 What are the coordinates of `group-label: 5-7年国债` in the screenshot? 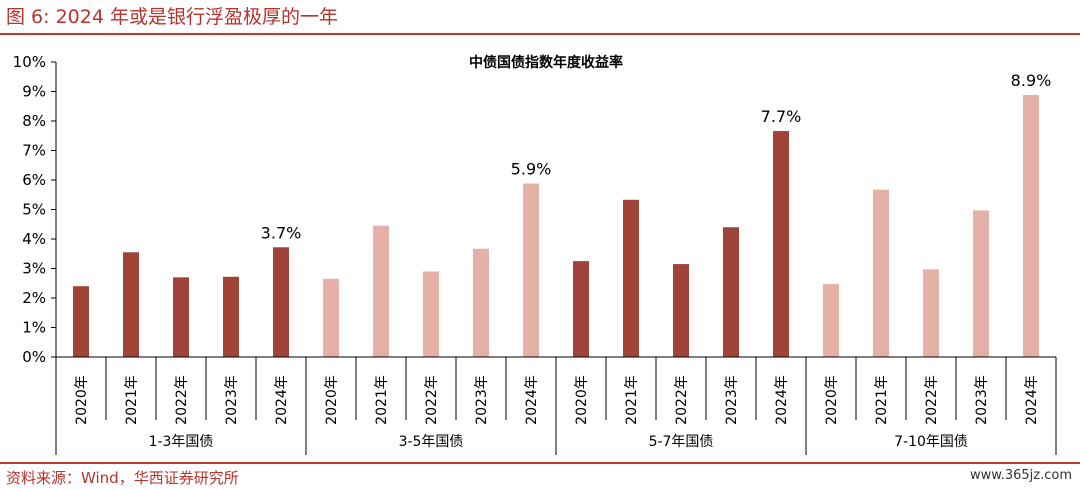 It's located at (681, 442).